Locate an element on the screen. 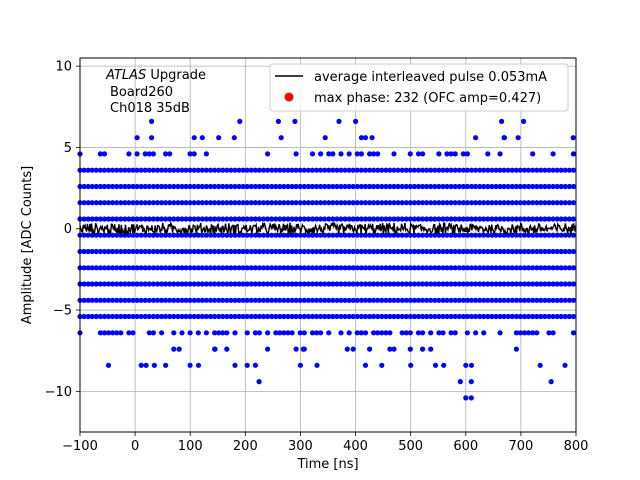  atlas-annotation: ATLAS Upgrade Board260 Ch018 35dB is located at coordinates (155, 92).